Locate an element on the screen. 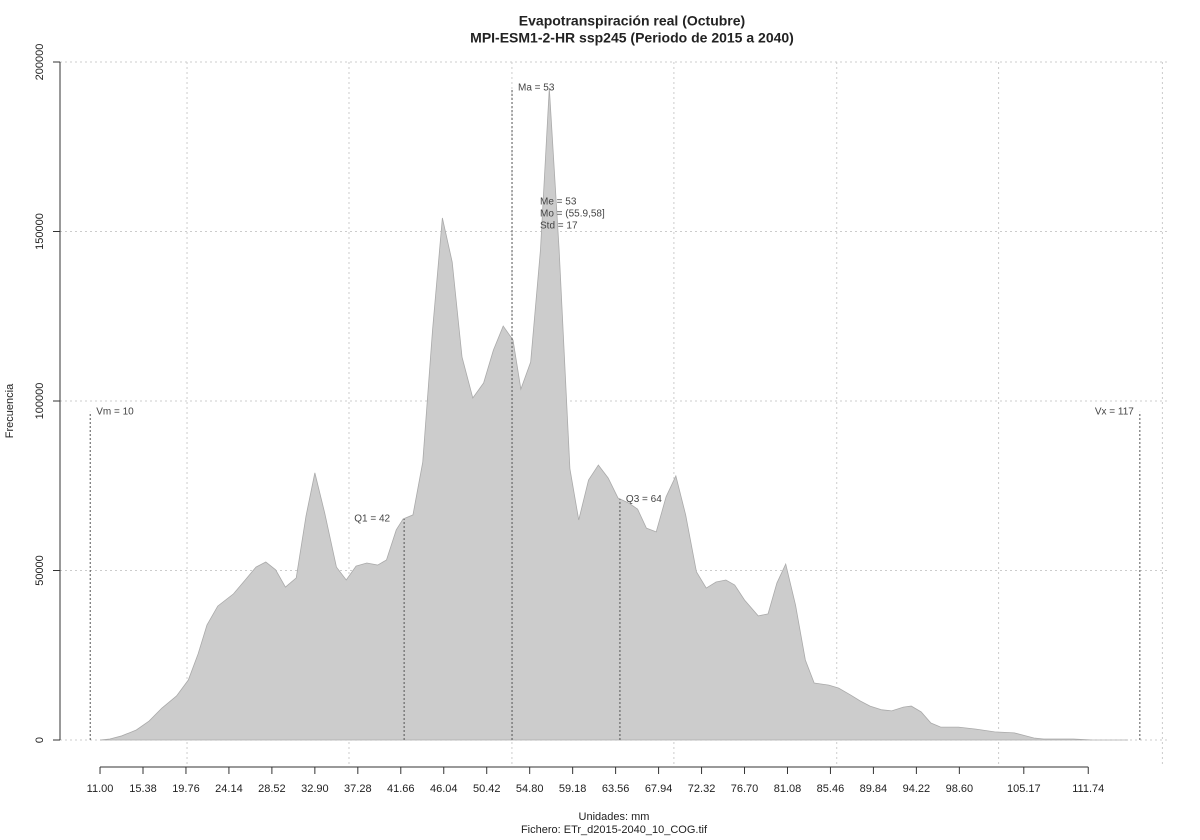  x-tick-label: 32.90 is located at coordinates (315, 789).